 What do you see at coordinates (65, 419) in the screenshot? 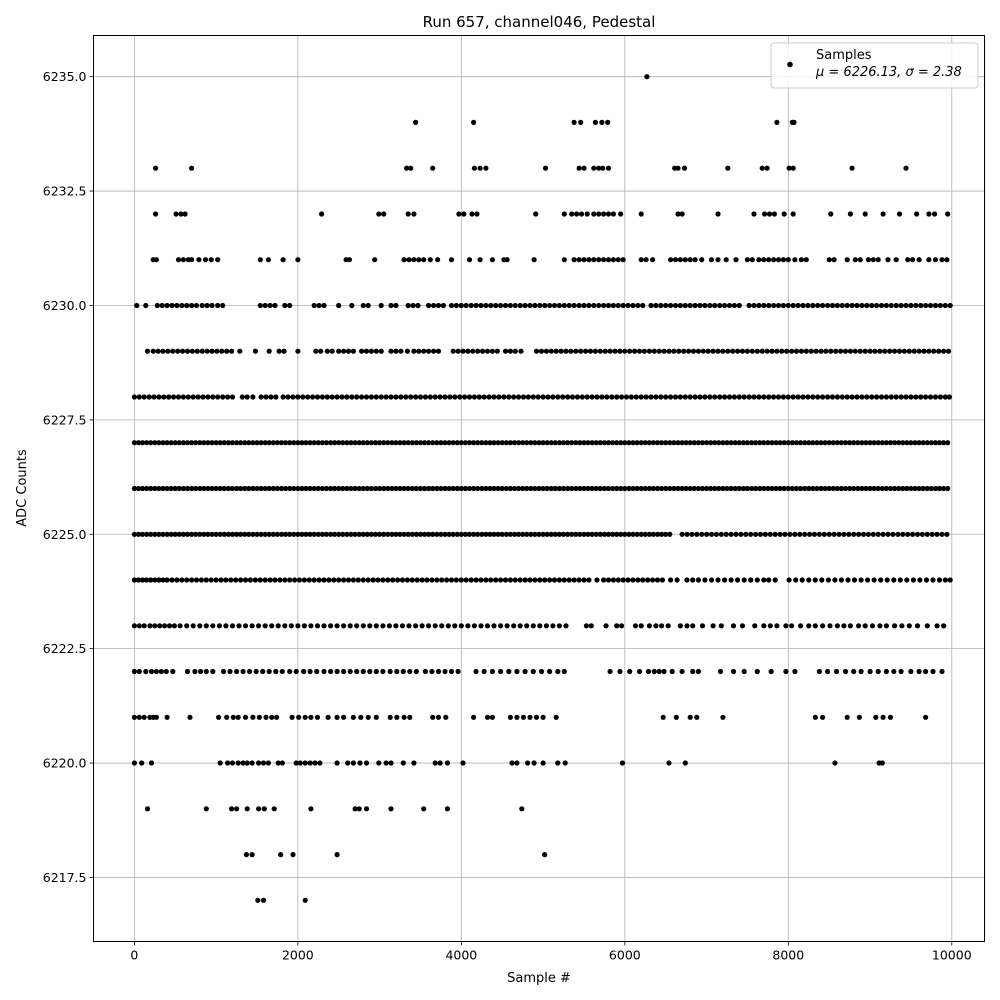
I see `y-tick-label: 6227.5` at bounding box center [65, 419].